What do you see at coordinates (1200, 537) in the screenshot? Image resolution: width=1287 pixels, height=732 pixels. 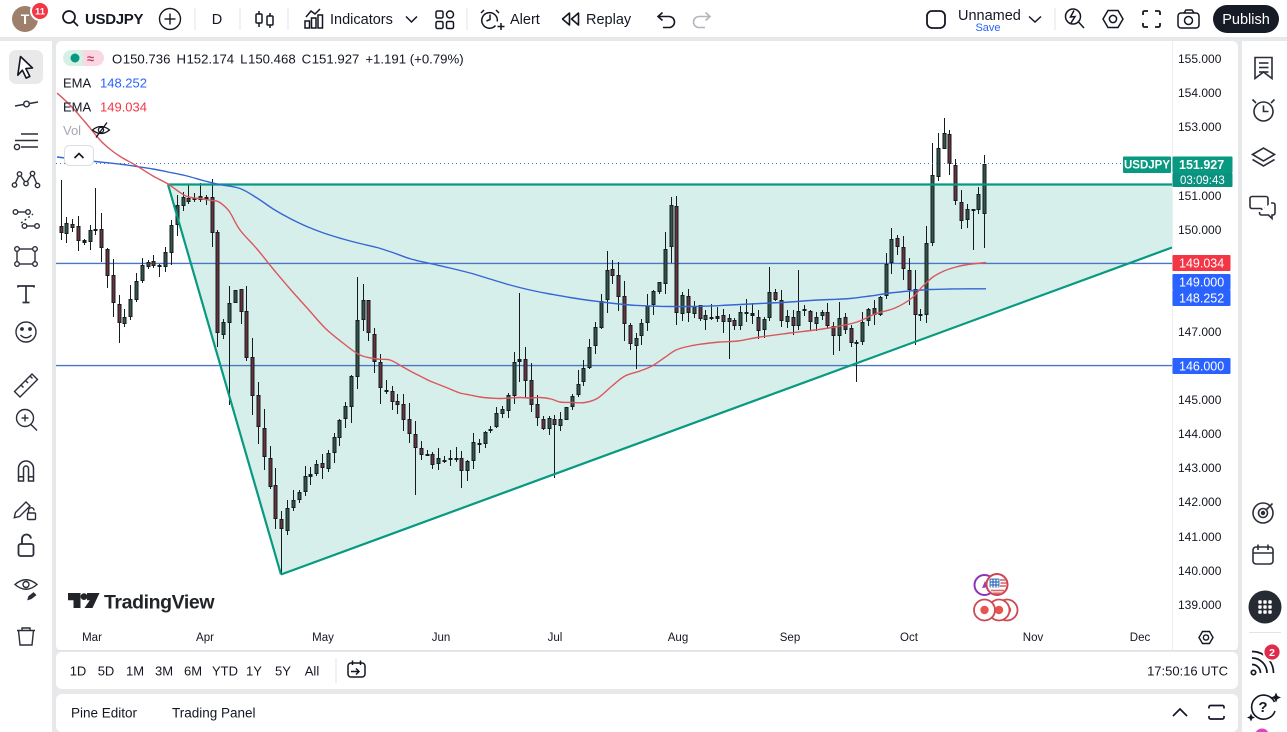 I see `svg-text: 141.000` at bounding box center [1200, 537].